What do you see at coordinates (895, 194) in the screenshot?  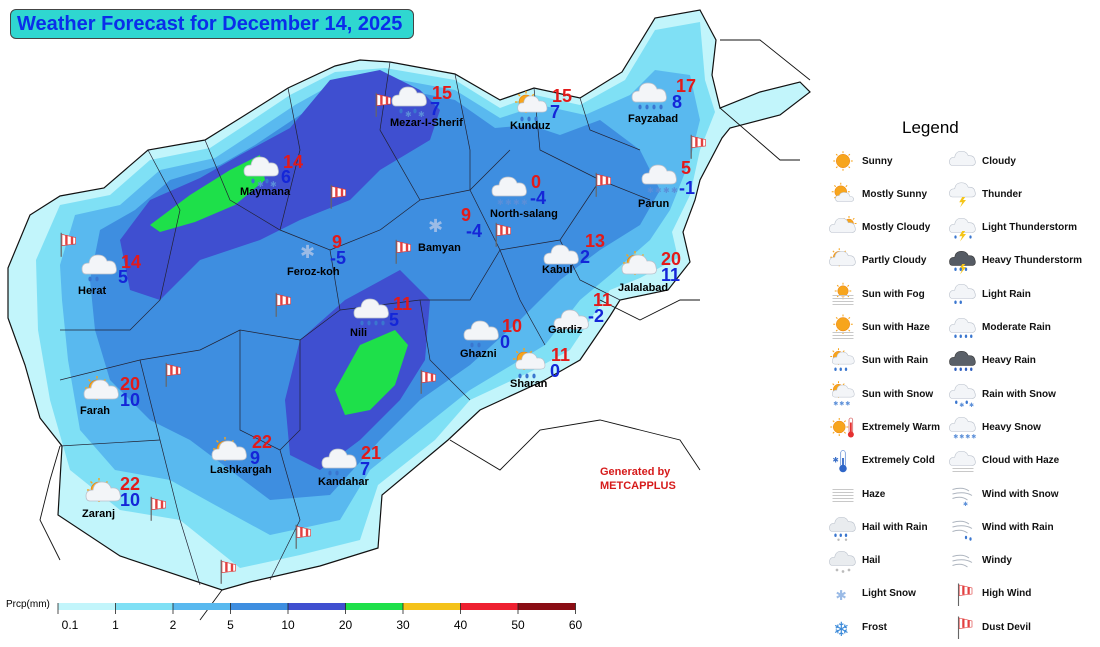 I see `legend-label: Mostly Sunny` at bounding box center [895, 194].